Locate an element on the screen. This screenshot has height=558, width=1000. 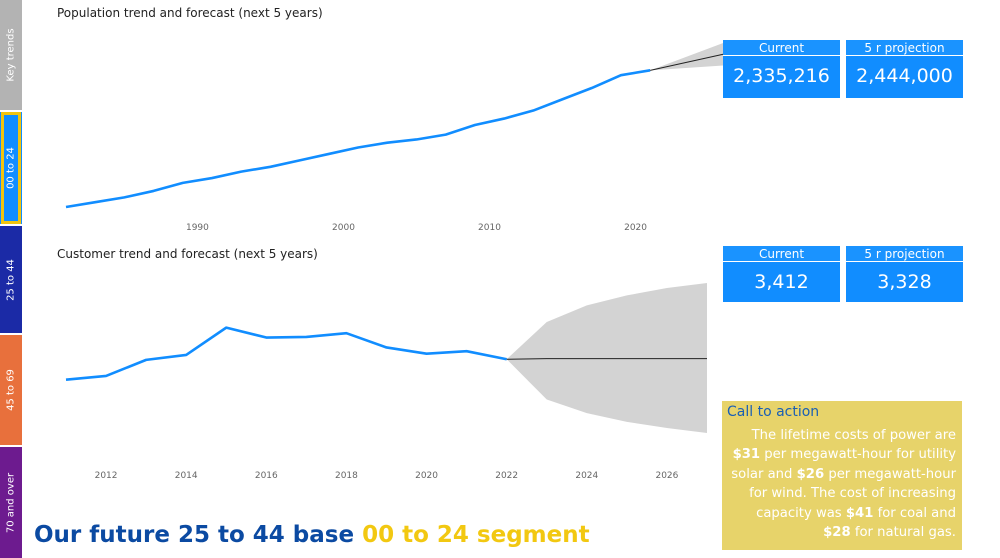
footer-headline-part2: 00 to 24 segment is located at coordinates (476, 535).